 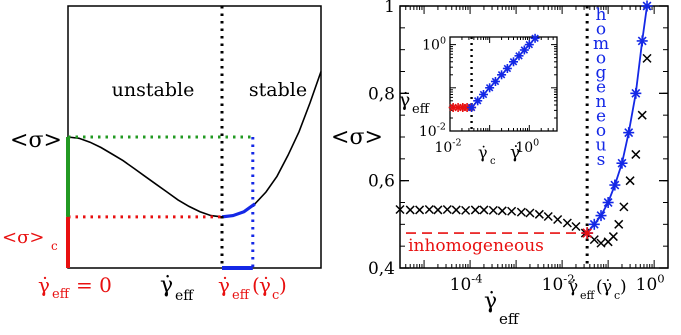 I want to click on main-ylabel: <σ>, so click(x=357, y=137).